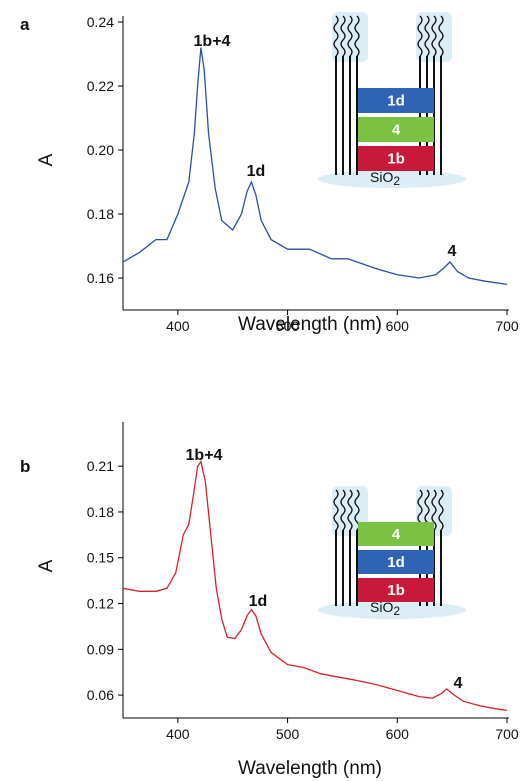 The width and height of the screenshot is (532, 781). What do you see at coordinates (100, 86) in the screenshot?
I see `y-tick-label: 0.22` at bounding box center [100, 86].